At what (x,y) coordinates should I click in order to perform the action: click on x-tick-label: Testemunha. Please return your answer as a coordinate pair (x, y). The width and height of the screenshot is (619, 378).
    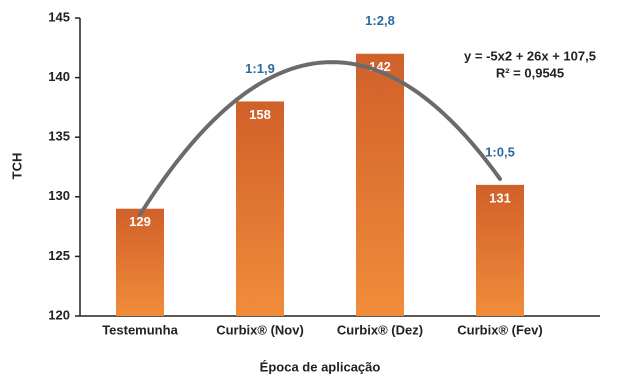
    Looking at the image, I should click on (140, 329).